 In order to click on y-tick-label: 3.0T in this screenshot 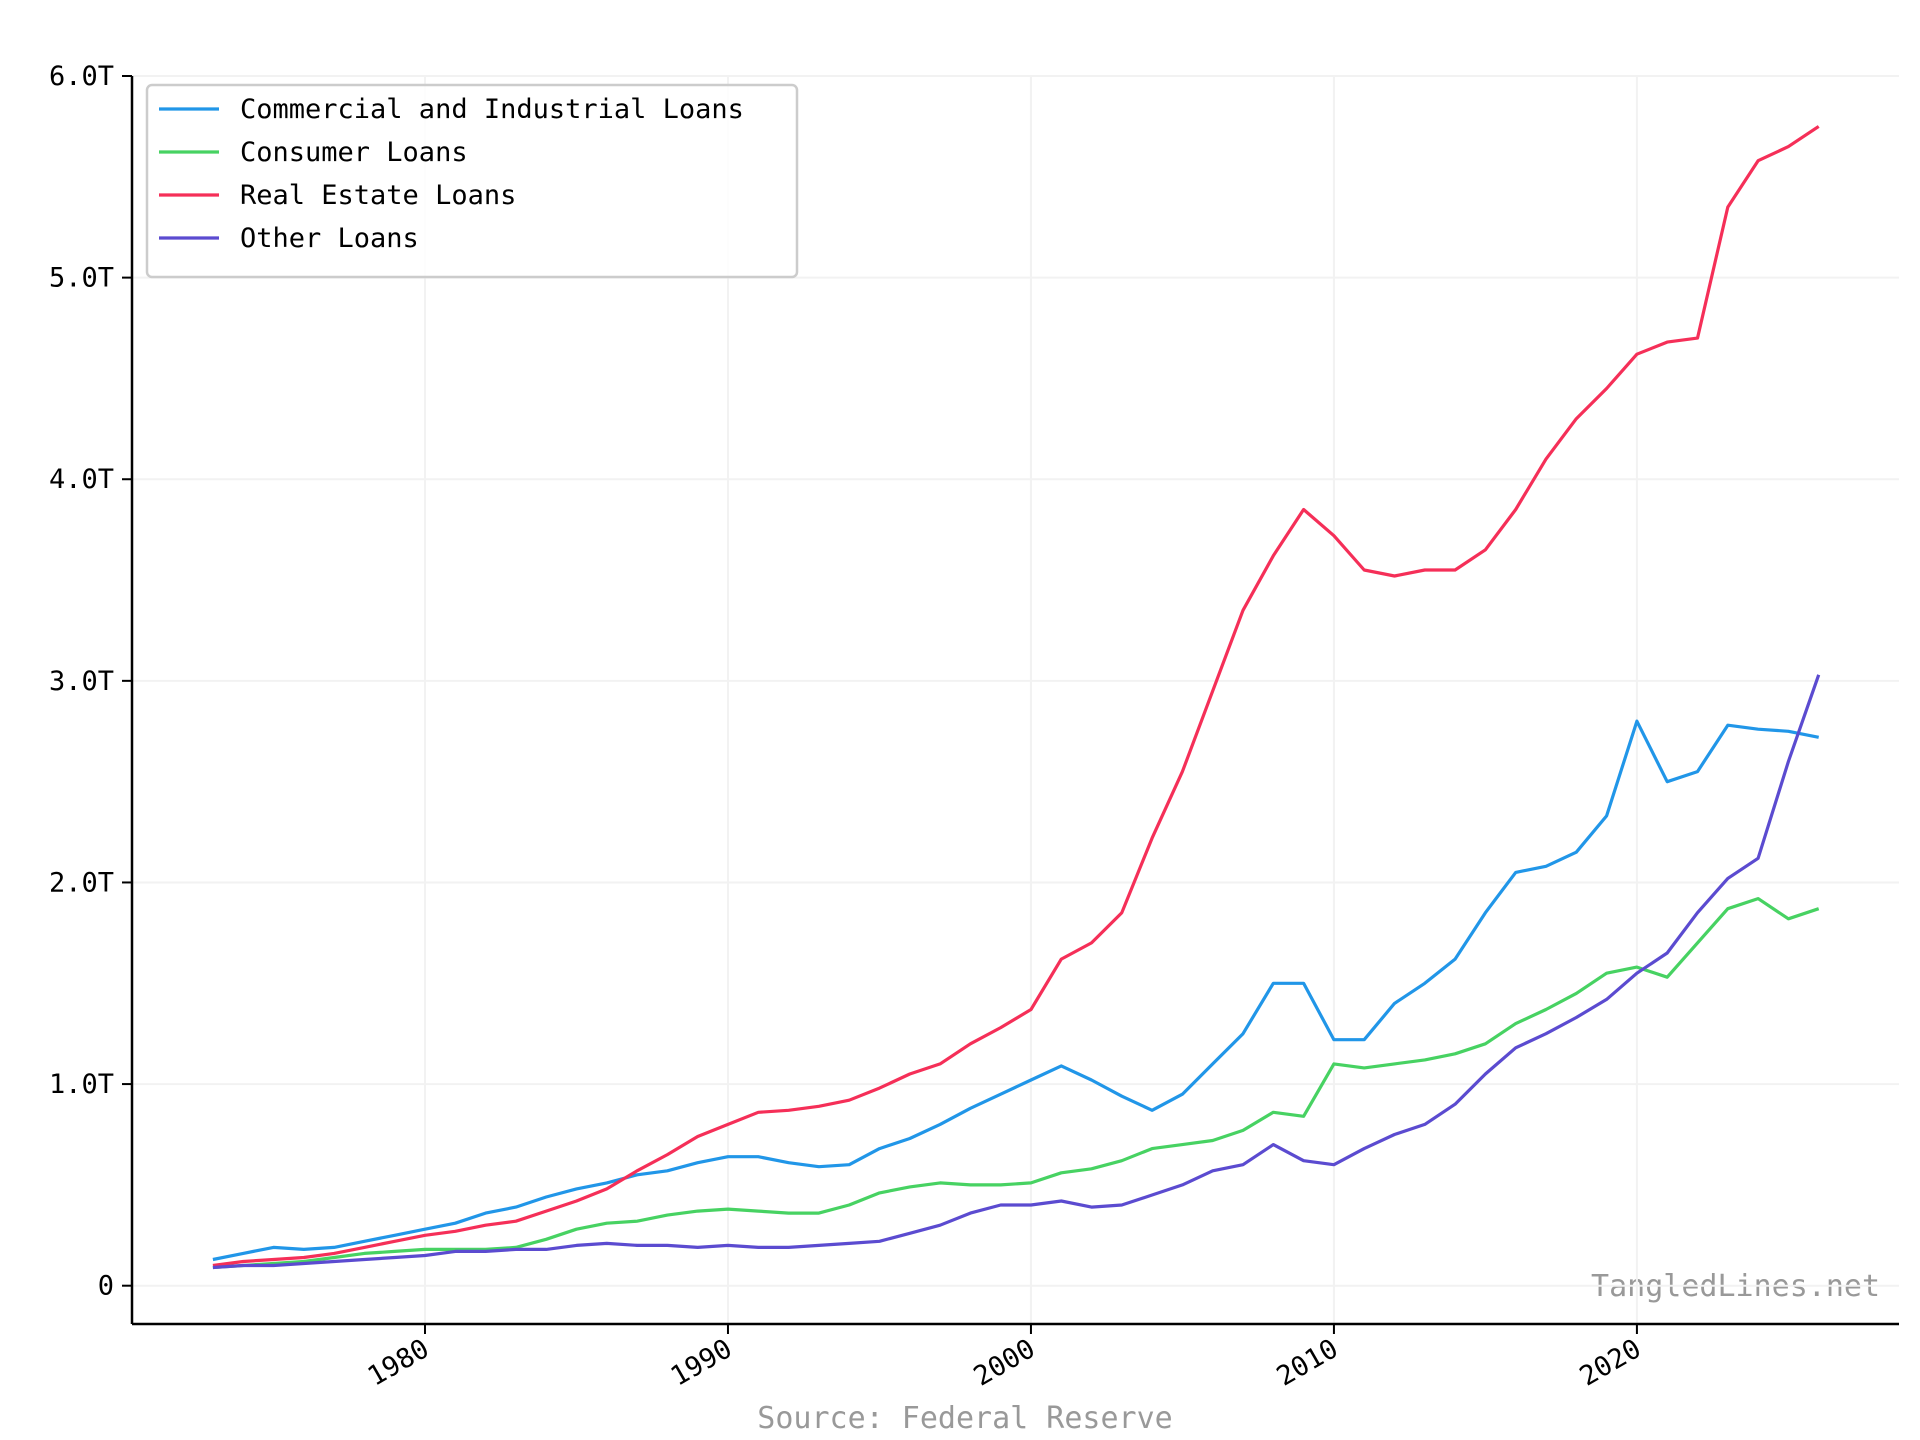, I will do `click(81, 681)`.